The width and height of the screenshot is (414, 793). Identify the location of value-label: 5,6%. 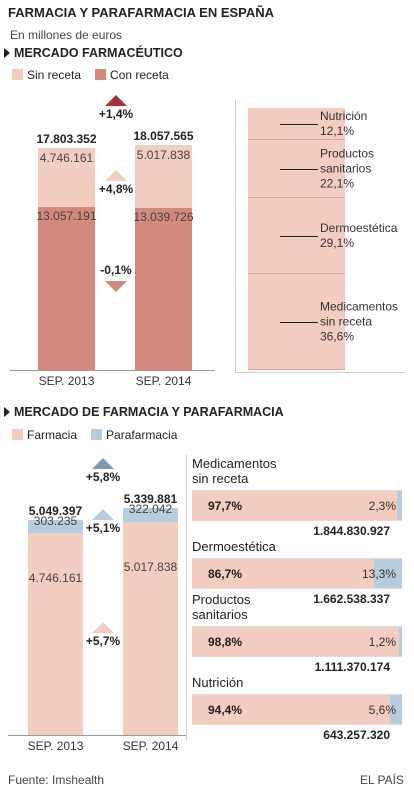
(382, 710).